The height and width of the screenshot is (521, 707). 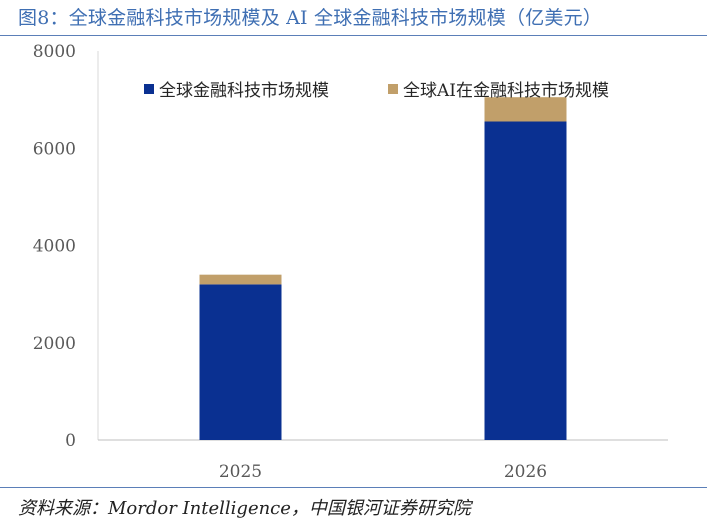 What do you see at coordinates (353, 487) in the screenshot?
I see `bottom-divider` at bounding box center [353, 487].